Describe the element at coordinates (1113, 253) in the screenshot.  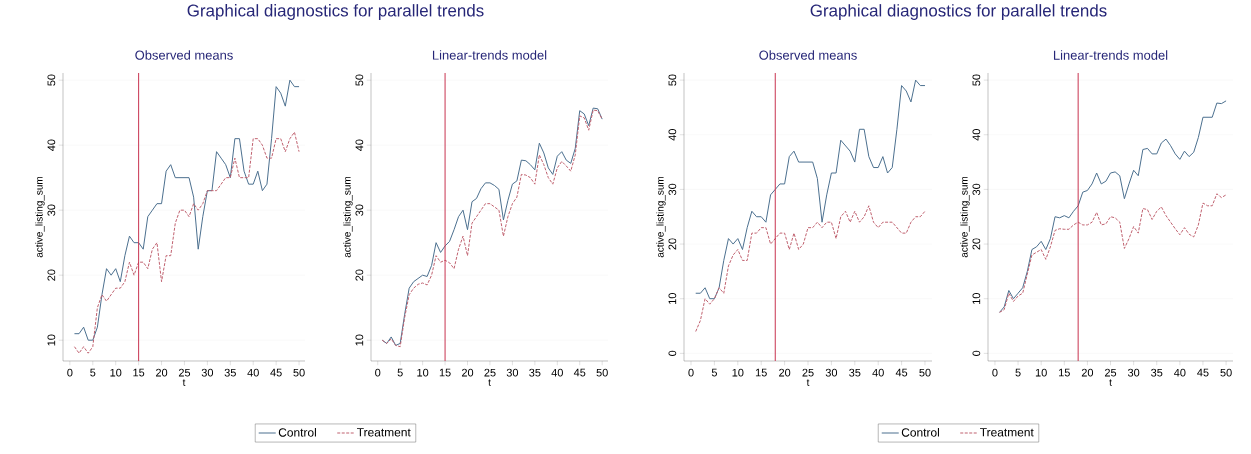
I see `line-series` at that location.